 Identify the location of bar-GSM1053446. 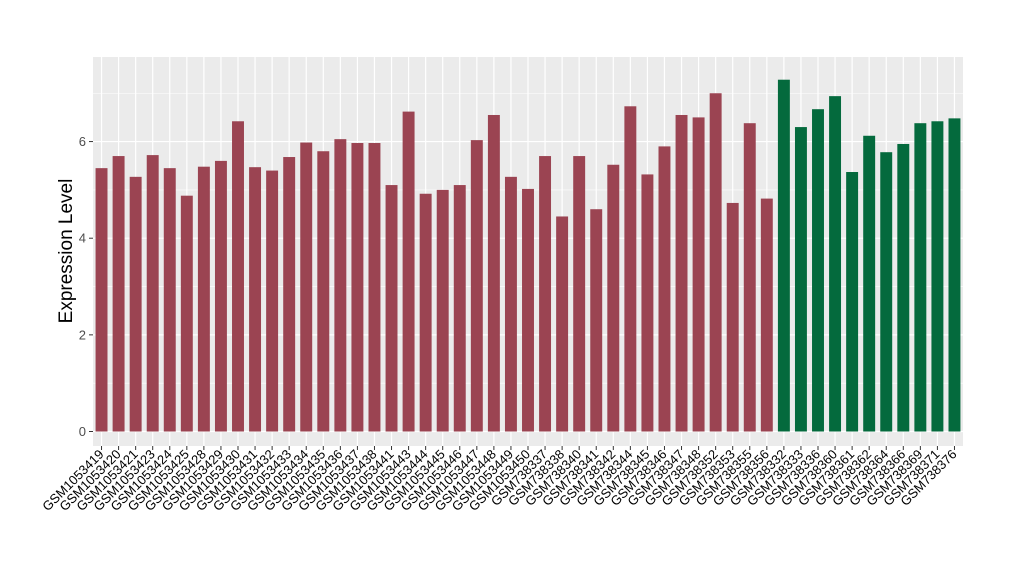
(459, 308).